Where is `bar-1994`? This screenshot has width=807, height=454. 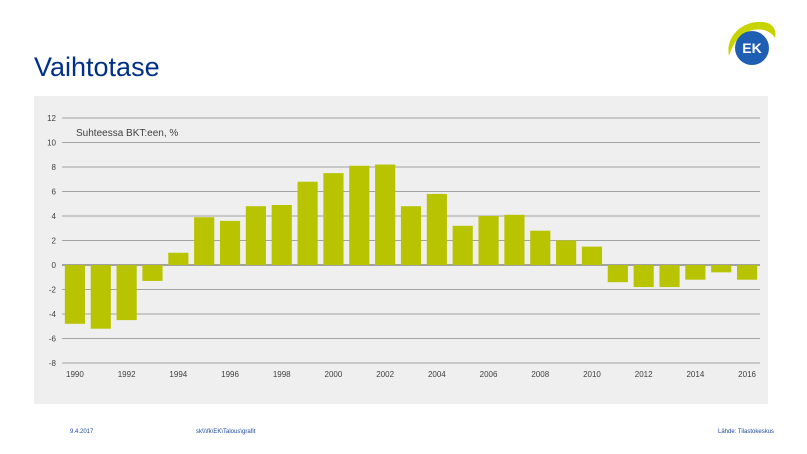
bar-1994 is located at coordinates (178, 258).